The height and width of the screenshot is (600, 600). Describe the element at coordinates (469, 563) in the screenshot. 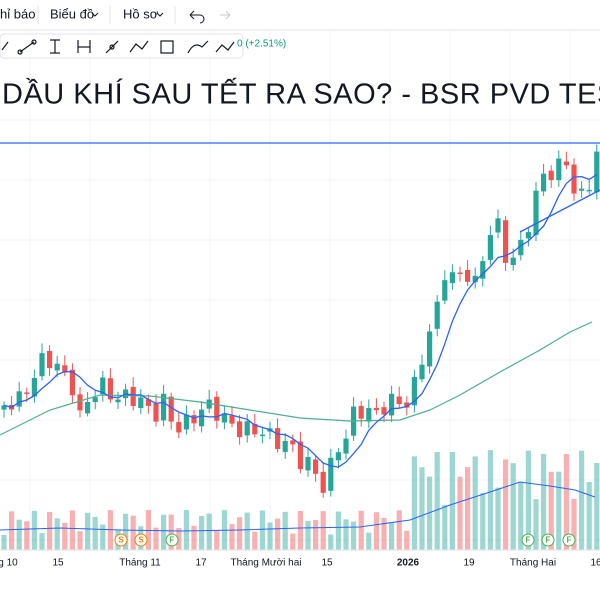

I see `x-tick-label: 19` at that location.